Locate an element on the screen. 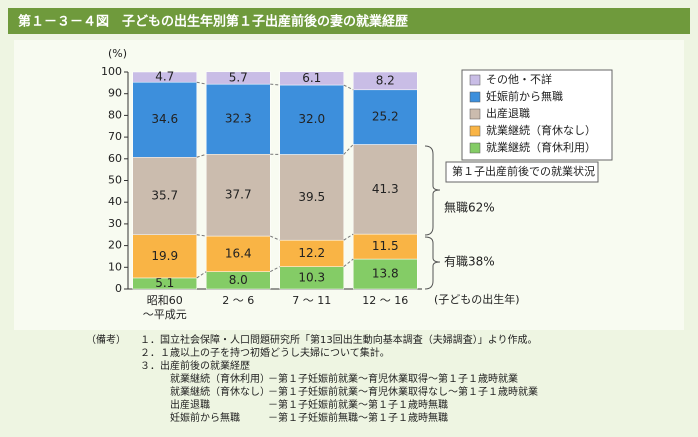  value-label: 8.2 is located at coordinates (385, 80).